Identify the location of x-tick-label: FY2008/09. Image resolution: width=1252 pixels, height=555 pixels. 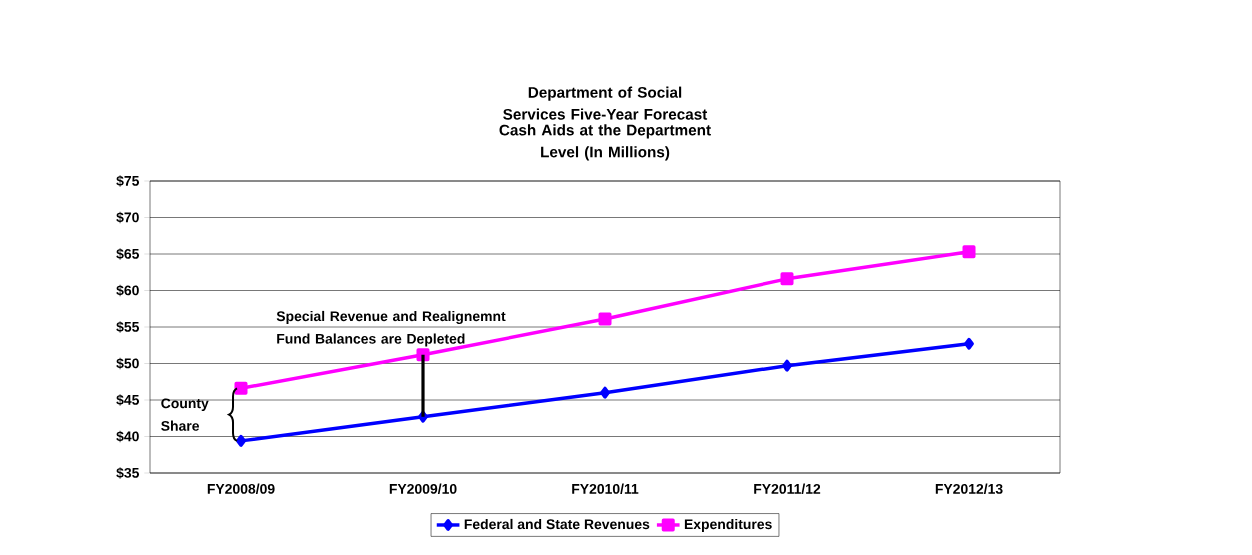
(241, 488).